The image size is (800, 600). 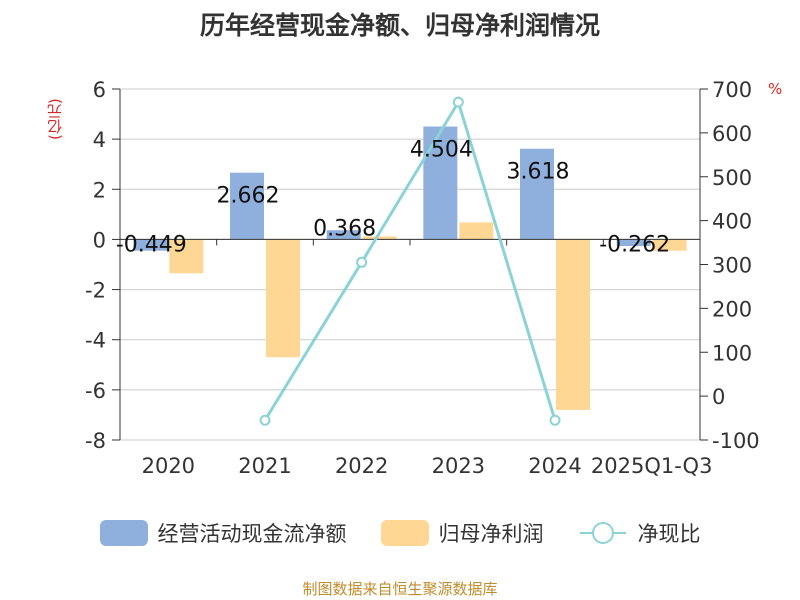 I want to click on left-tick-label: 2, so click(x=99, y=190).